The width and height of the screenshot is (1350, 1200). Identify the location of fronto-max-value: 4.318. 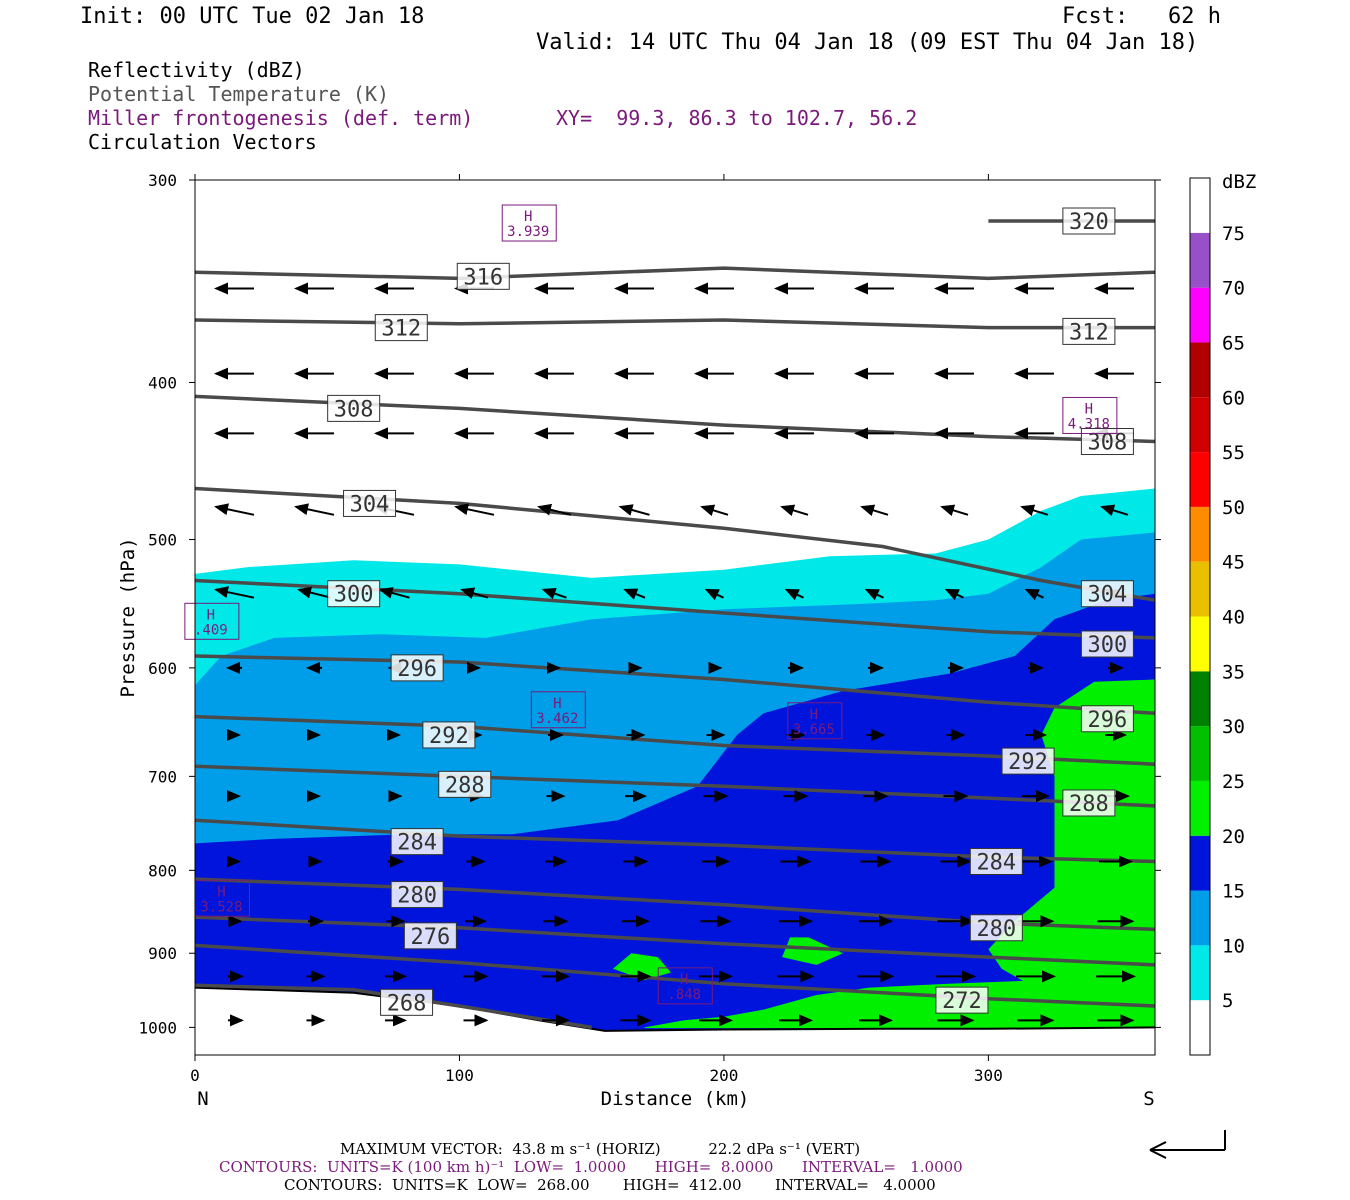
(1089, 424).